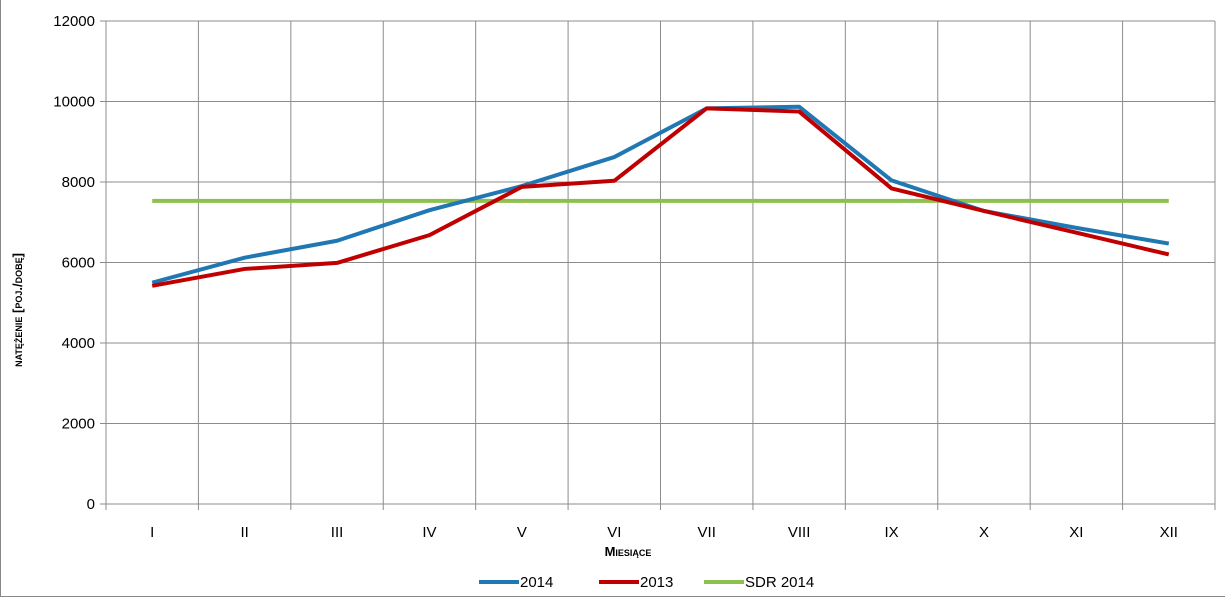  I want to click on x-tick-label: IV, so click(429, 532).